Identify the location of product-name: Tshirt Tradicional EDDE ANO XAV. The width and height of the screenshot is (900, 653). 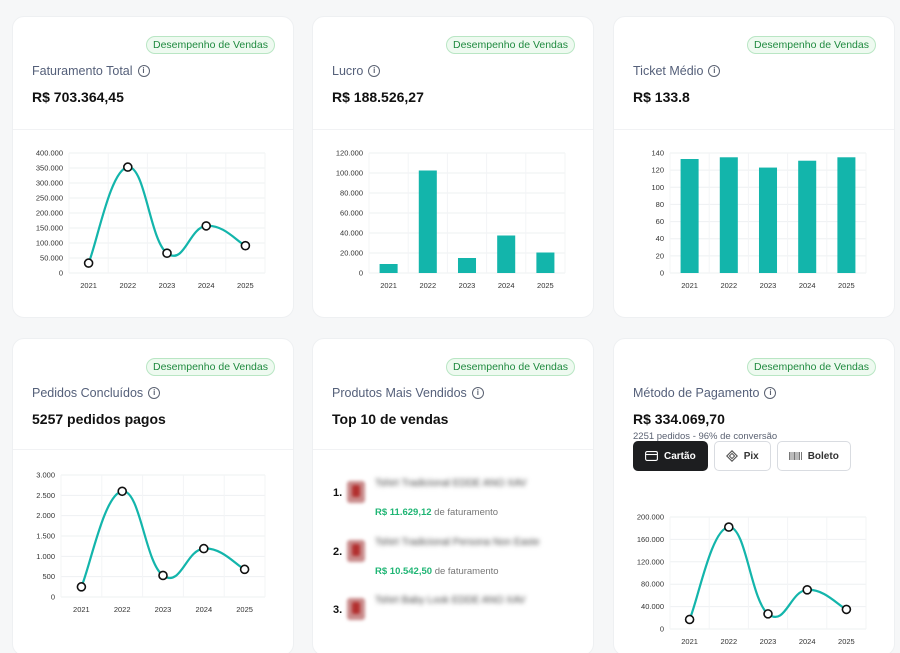
(451, 483).